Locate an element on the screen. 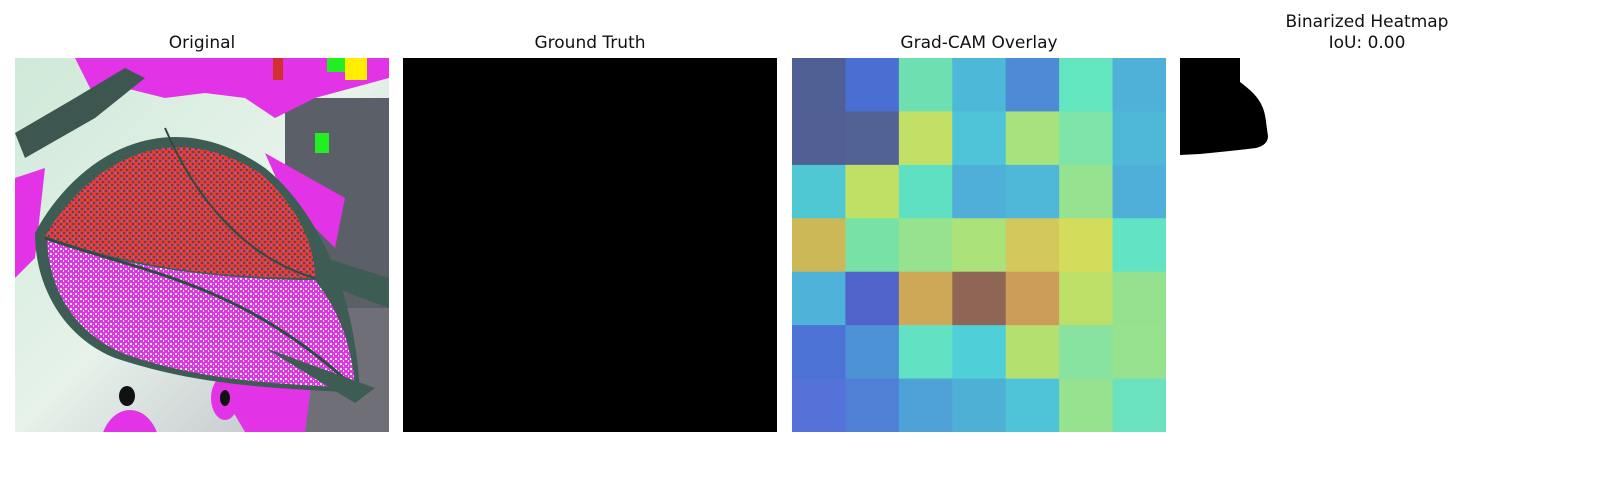 The image size is (1600, 500). original-title-text: Original is located at coordinates (202, 43).